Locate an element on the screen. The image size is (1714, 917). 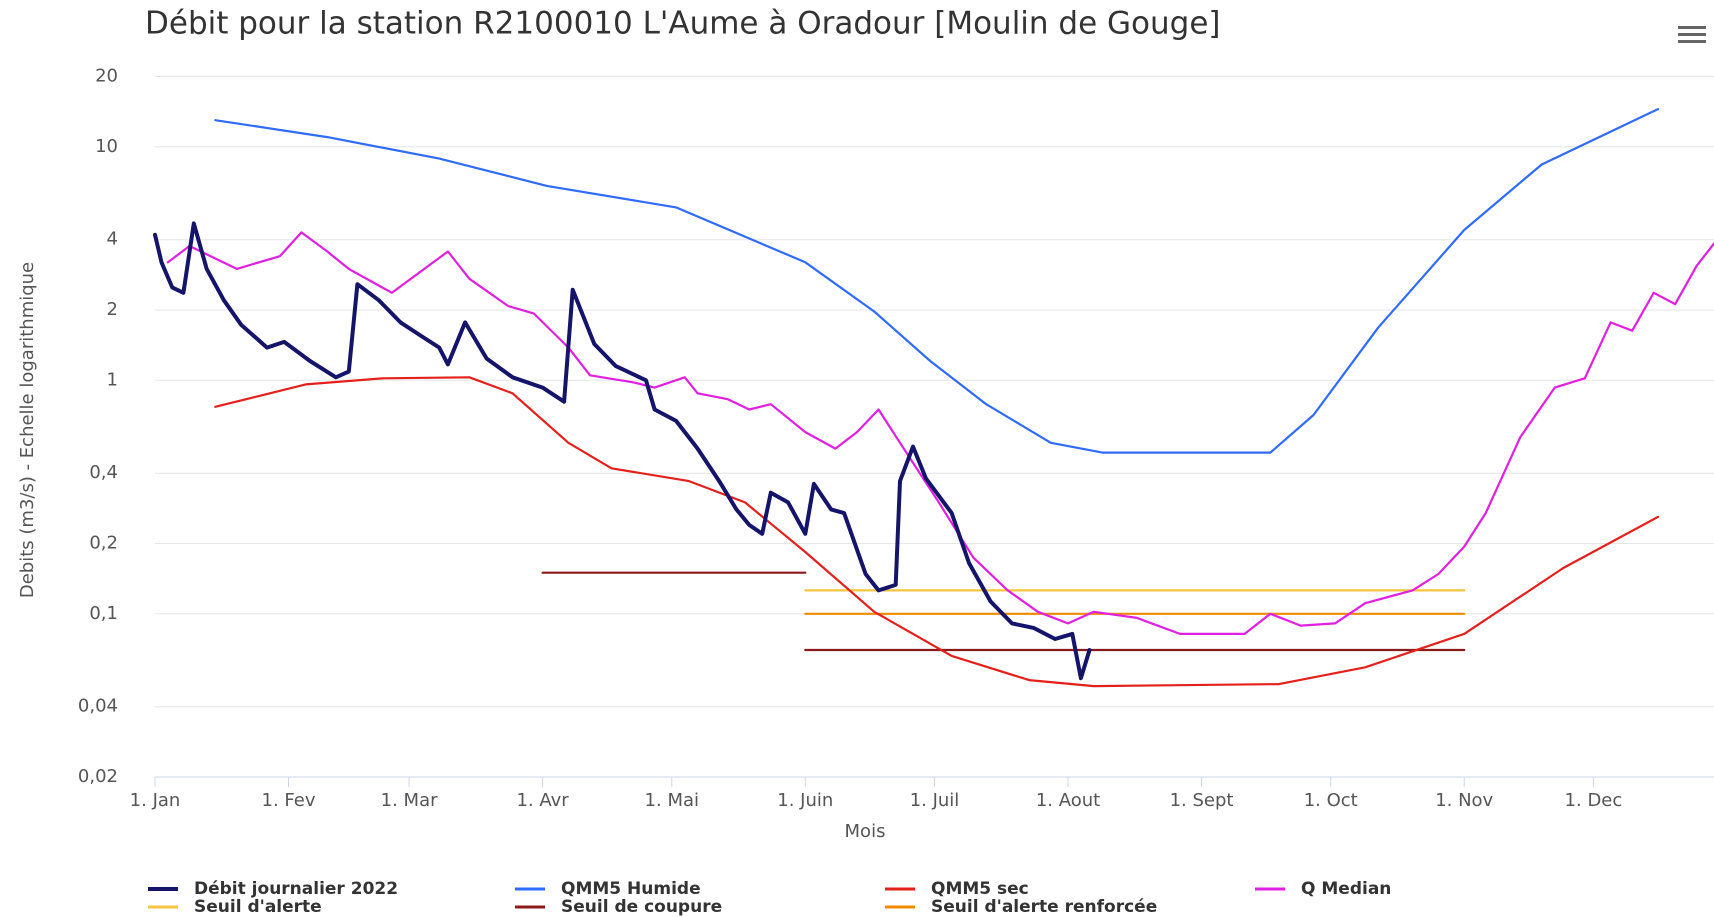
y-tick-label: 1 is located at coordinates (112, 379).